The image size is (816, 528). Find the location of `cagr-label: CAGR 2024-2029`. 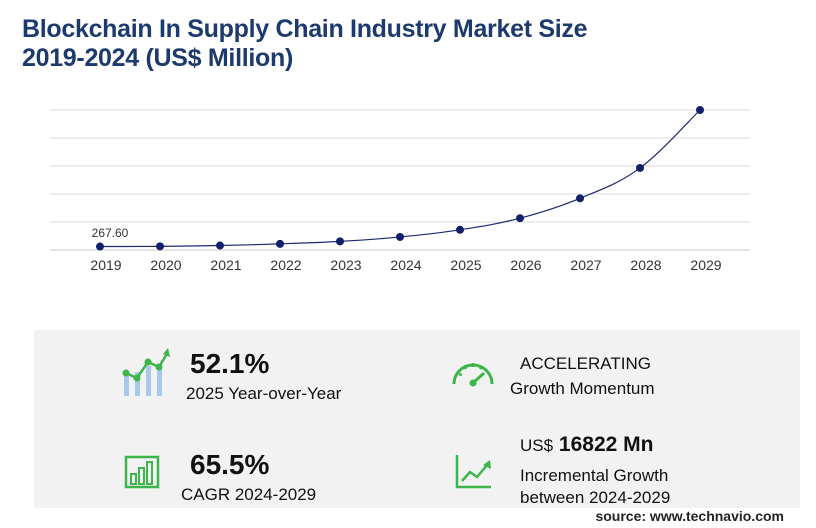

cagr-label: CAGR 2024-2029 is located at coordinates (249, 494).